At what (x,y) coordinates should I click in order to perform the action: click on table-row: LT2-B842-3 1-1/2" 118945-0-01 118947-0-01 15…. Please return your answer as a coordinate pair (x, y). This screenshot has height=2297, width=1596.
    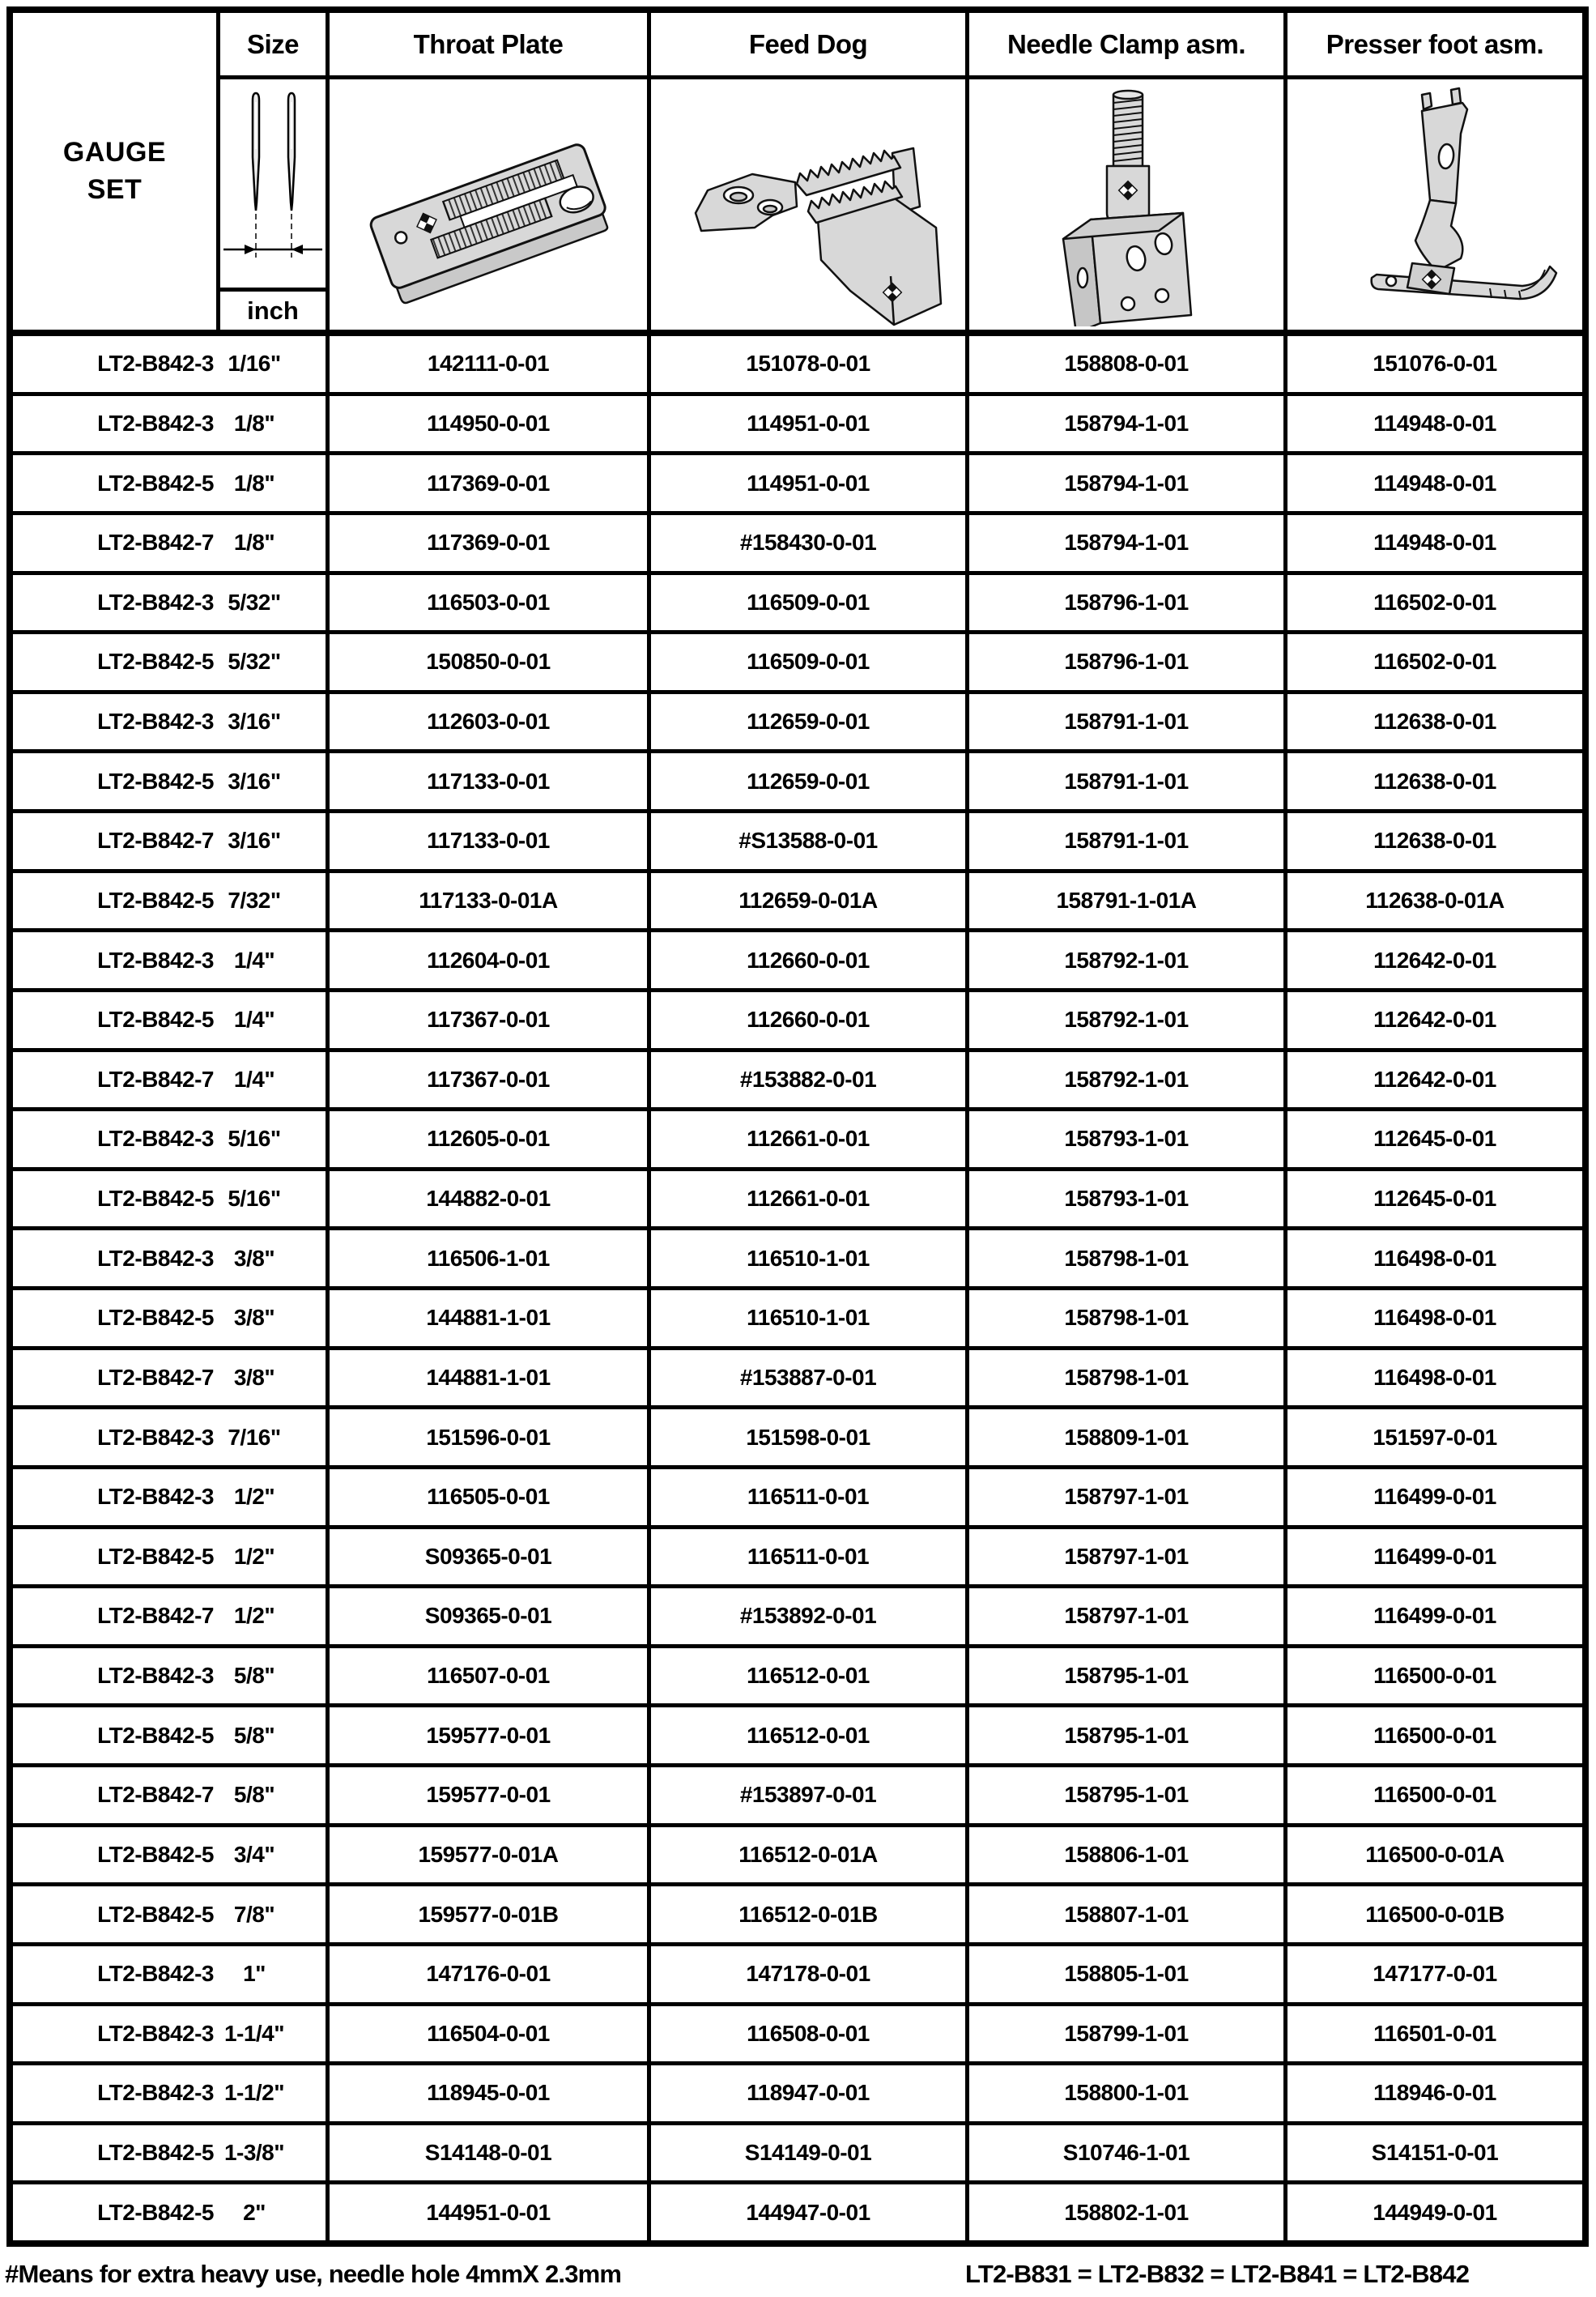
    Looking at the image, I should click on (797, 2095).